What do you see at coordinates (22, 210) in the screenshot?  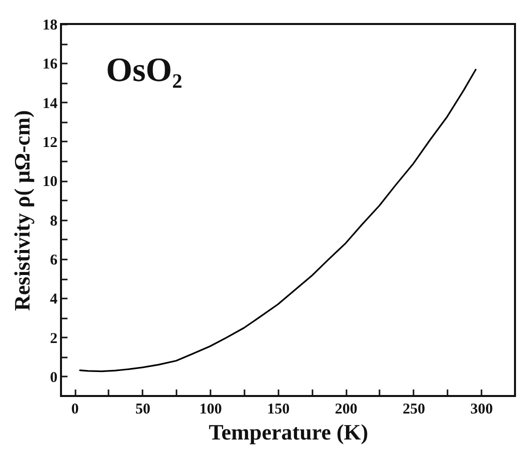 I see `y-axis-title: Resistivity ρ( μΩ-cm)` at bounding box center [22, 210].